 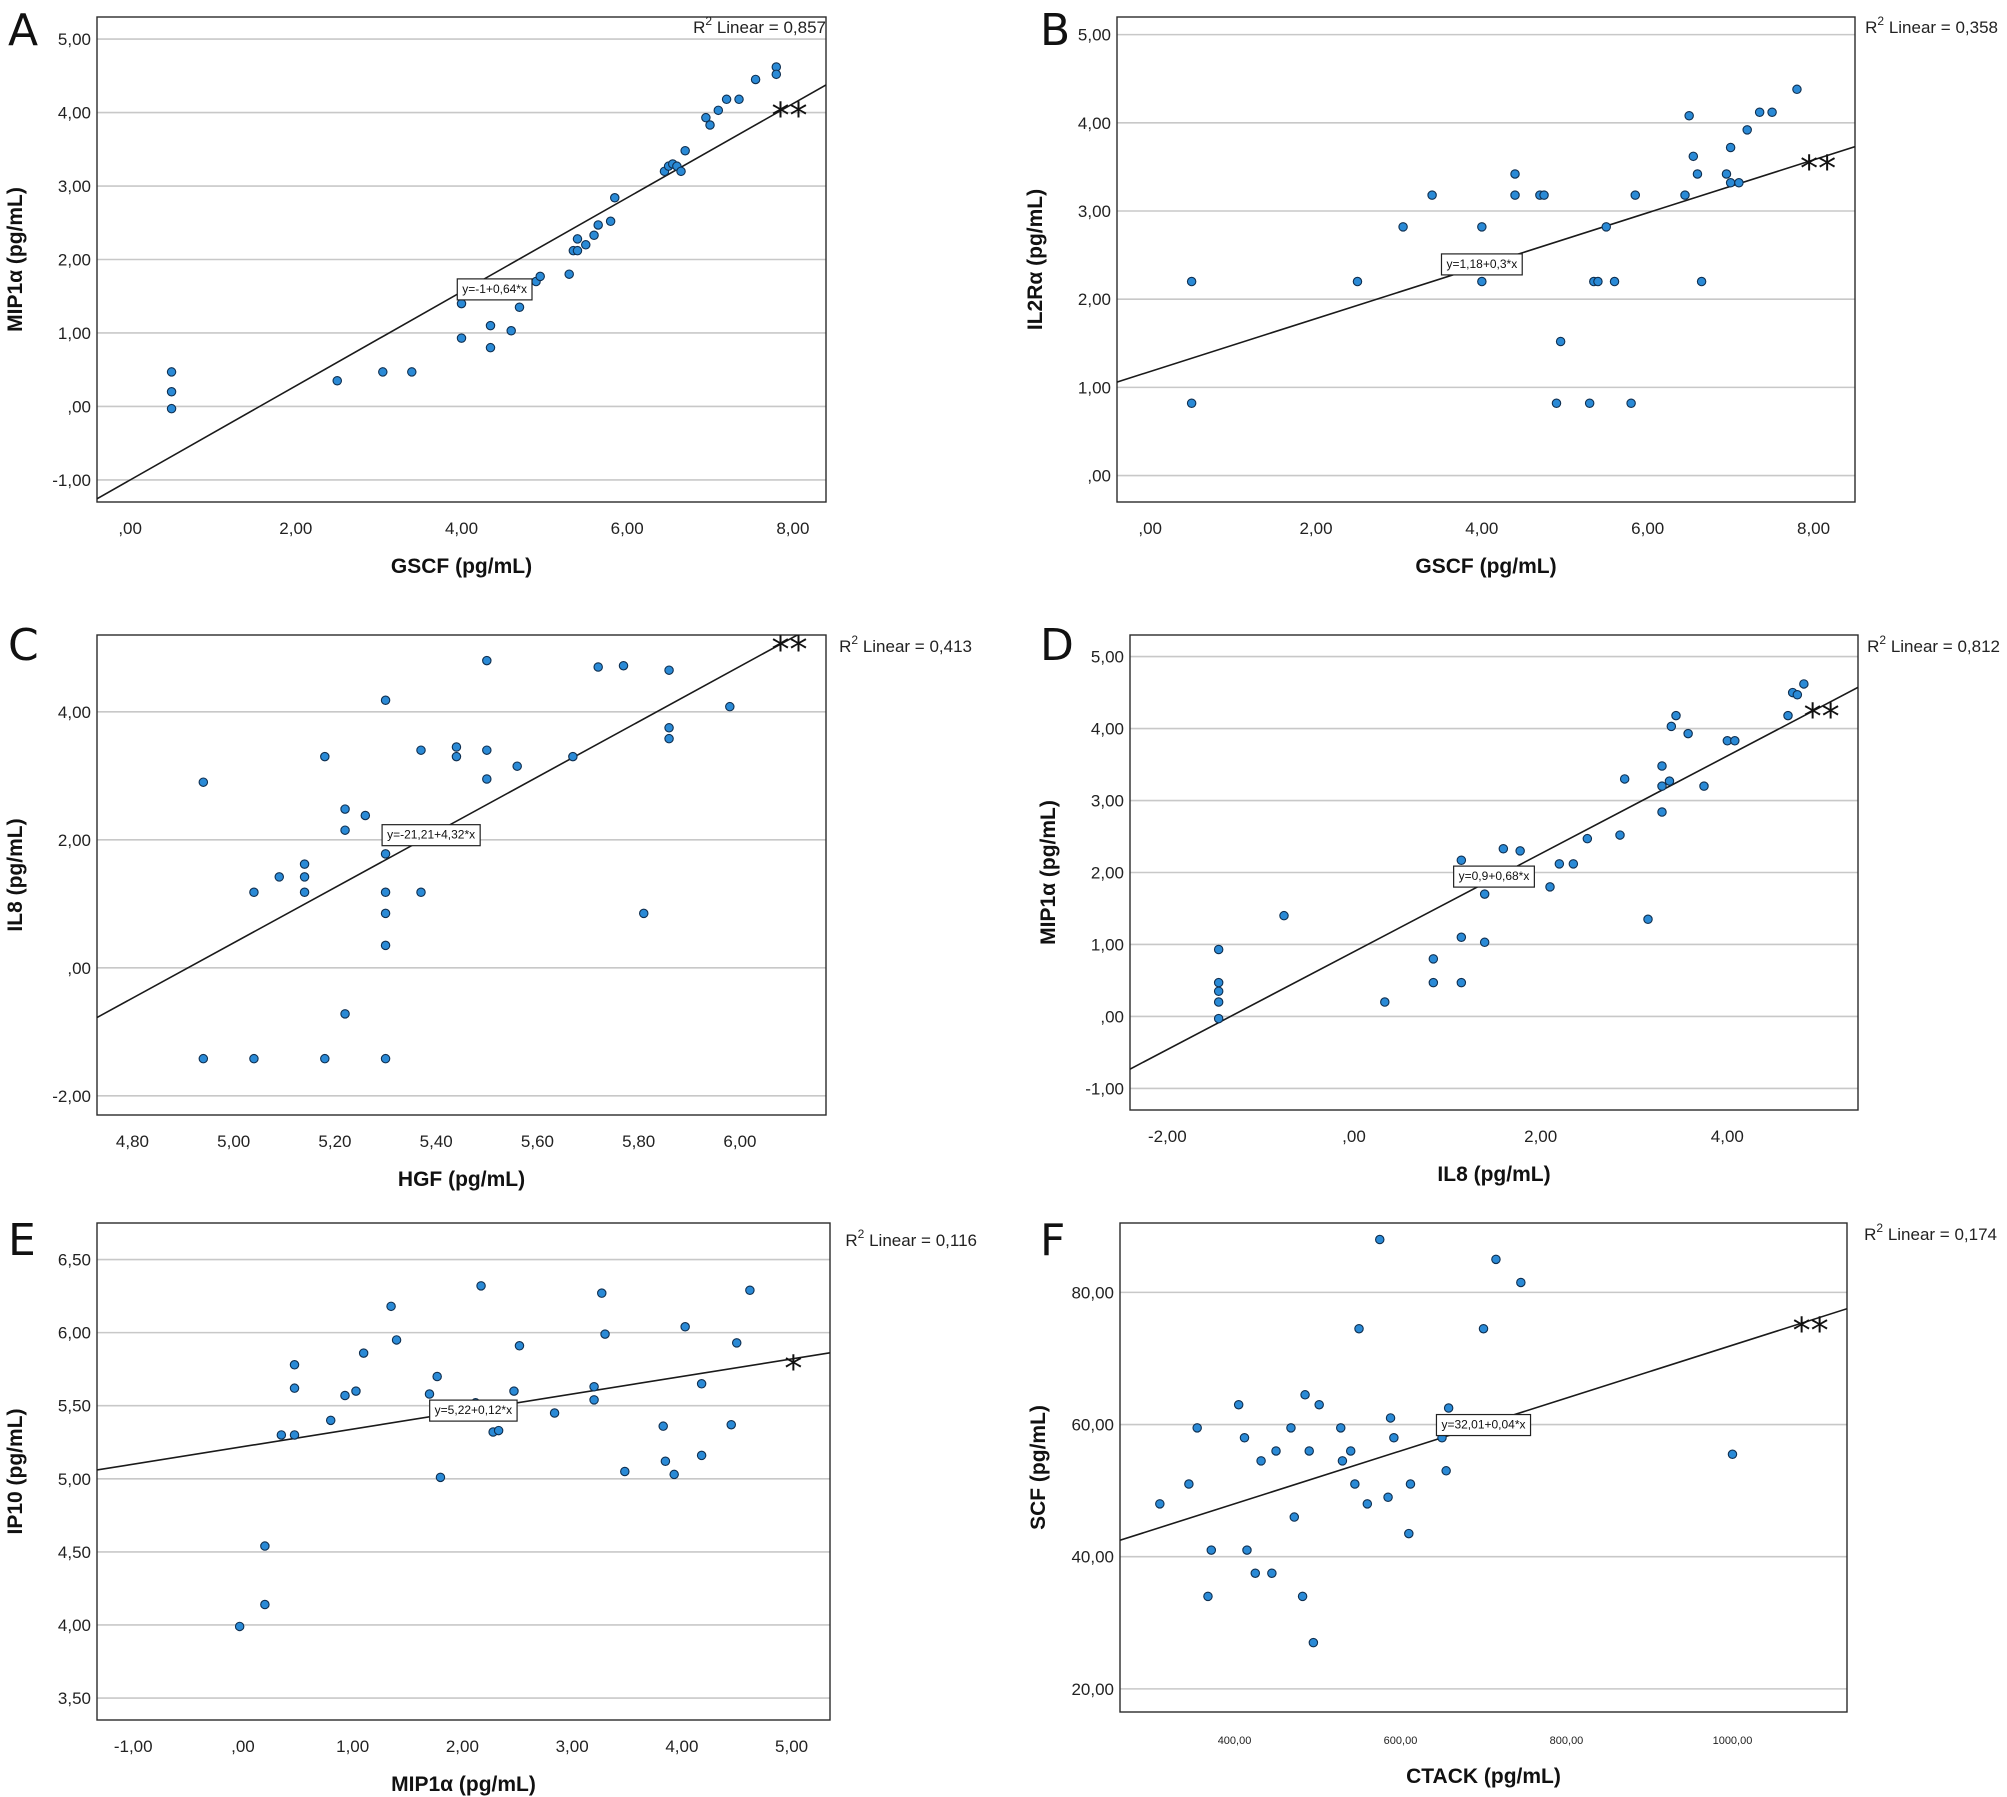 What do you see at coordinates (74, 113) in the screenshot?
I see `y-tick-label: 4,00` at bounding box center [74, 113].